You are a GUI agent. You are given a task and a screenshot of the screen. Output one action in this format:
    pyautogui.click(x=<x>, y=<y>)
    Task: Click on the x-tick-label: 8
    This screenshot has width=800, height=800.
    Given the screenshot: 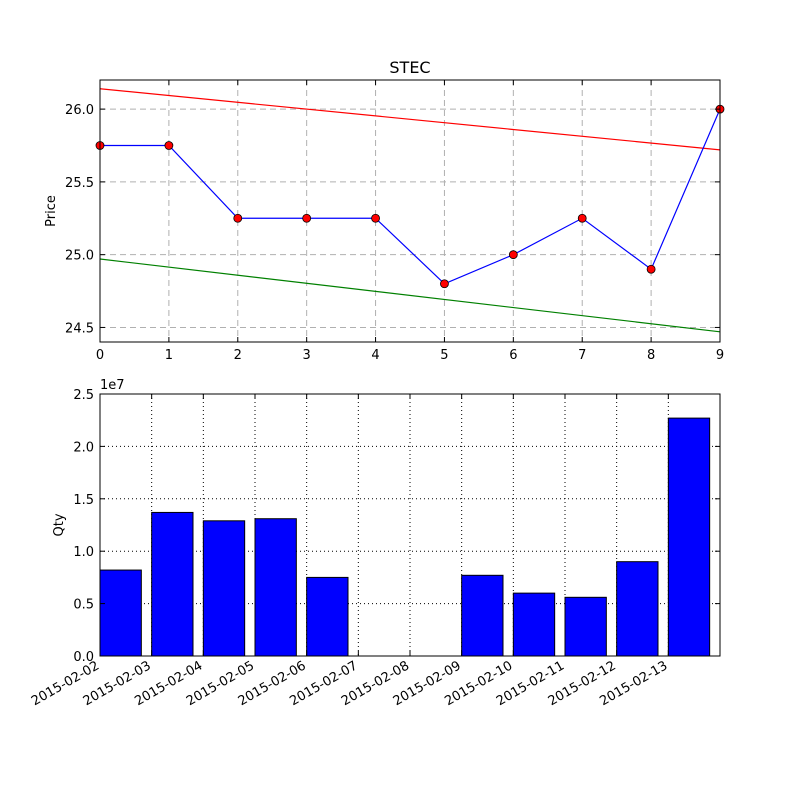 What is the action you would take?
    pyautogui.click(x=651, y=355)
    